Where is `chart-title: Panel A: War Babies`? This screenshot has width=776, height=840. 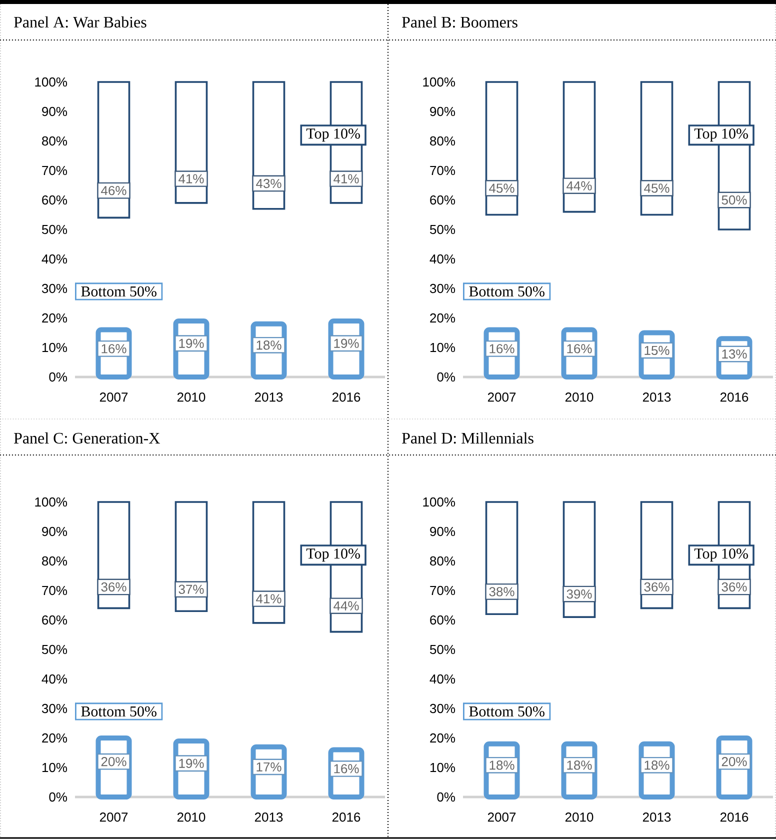 chart-title: Panel A: War Babies is located at coordinates (80, 22).